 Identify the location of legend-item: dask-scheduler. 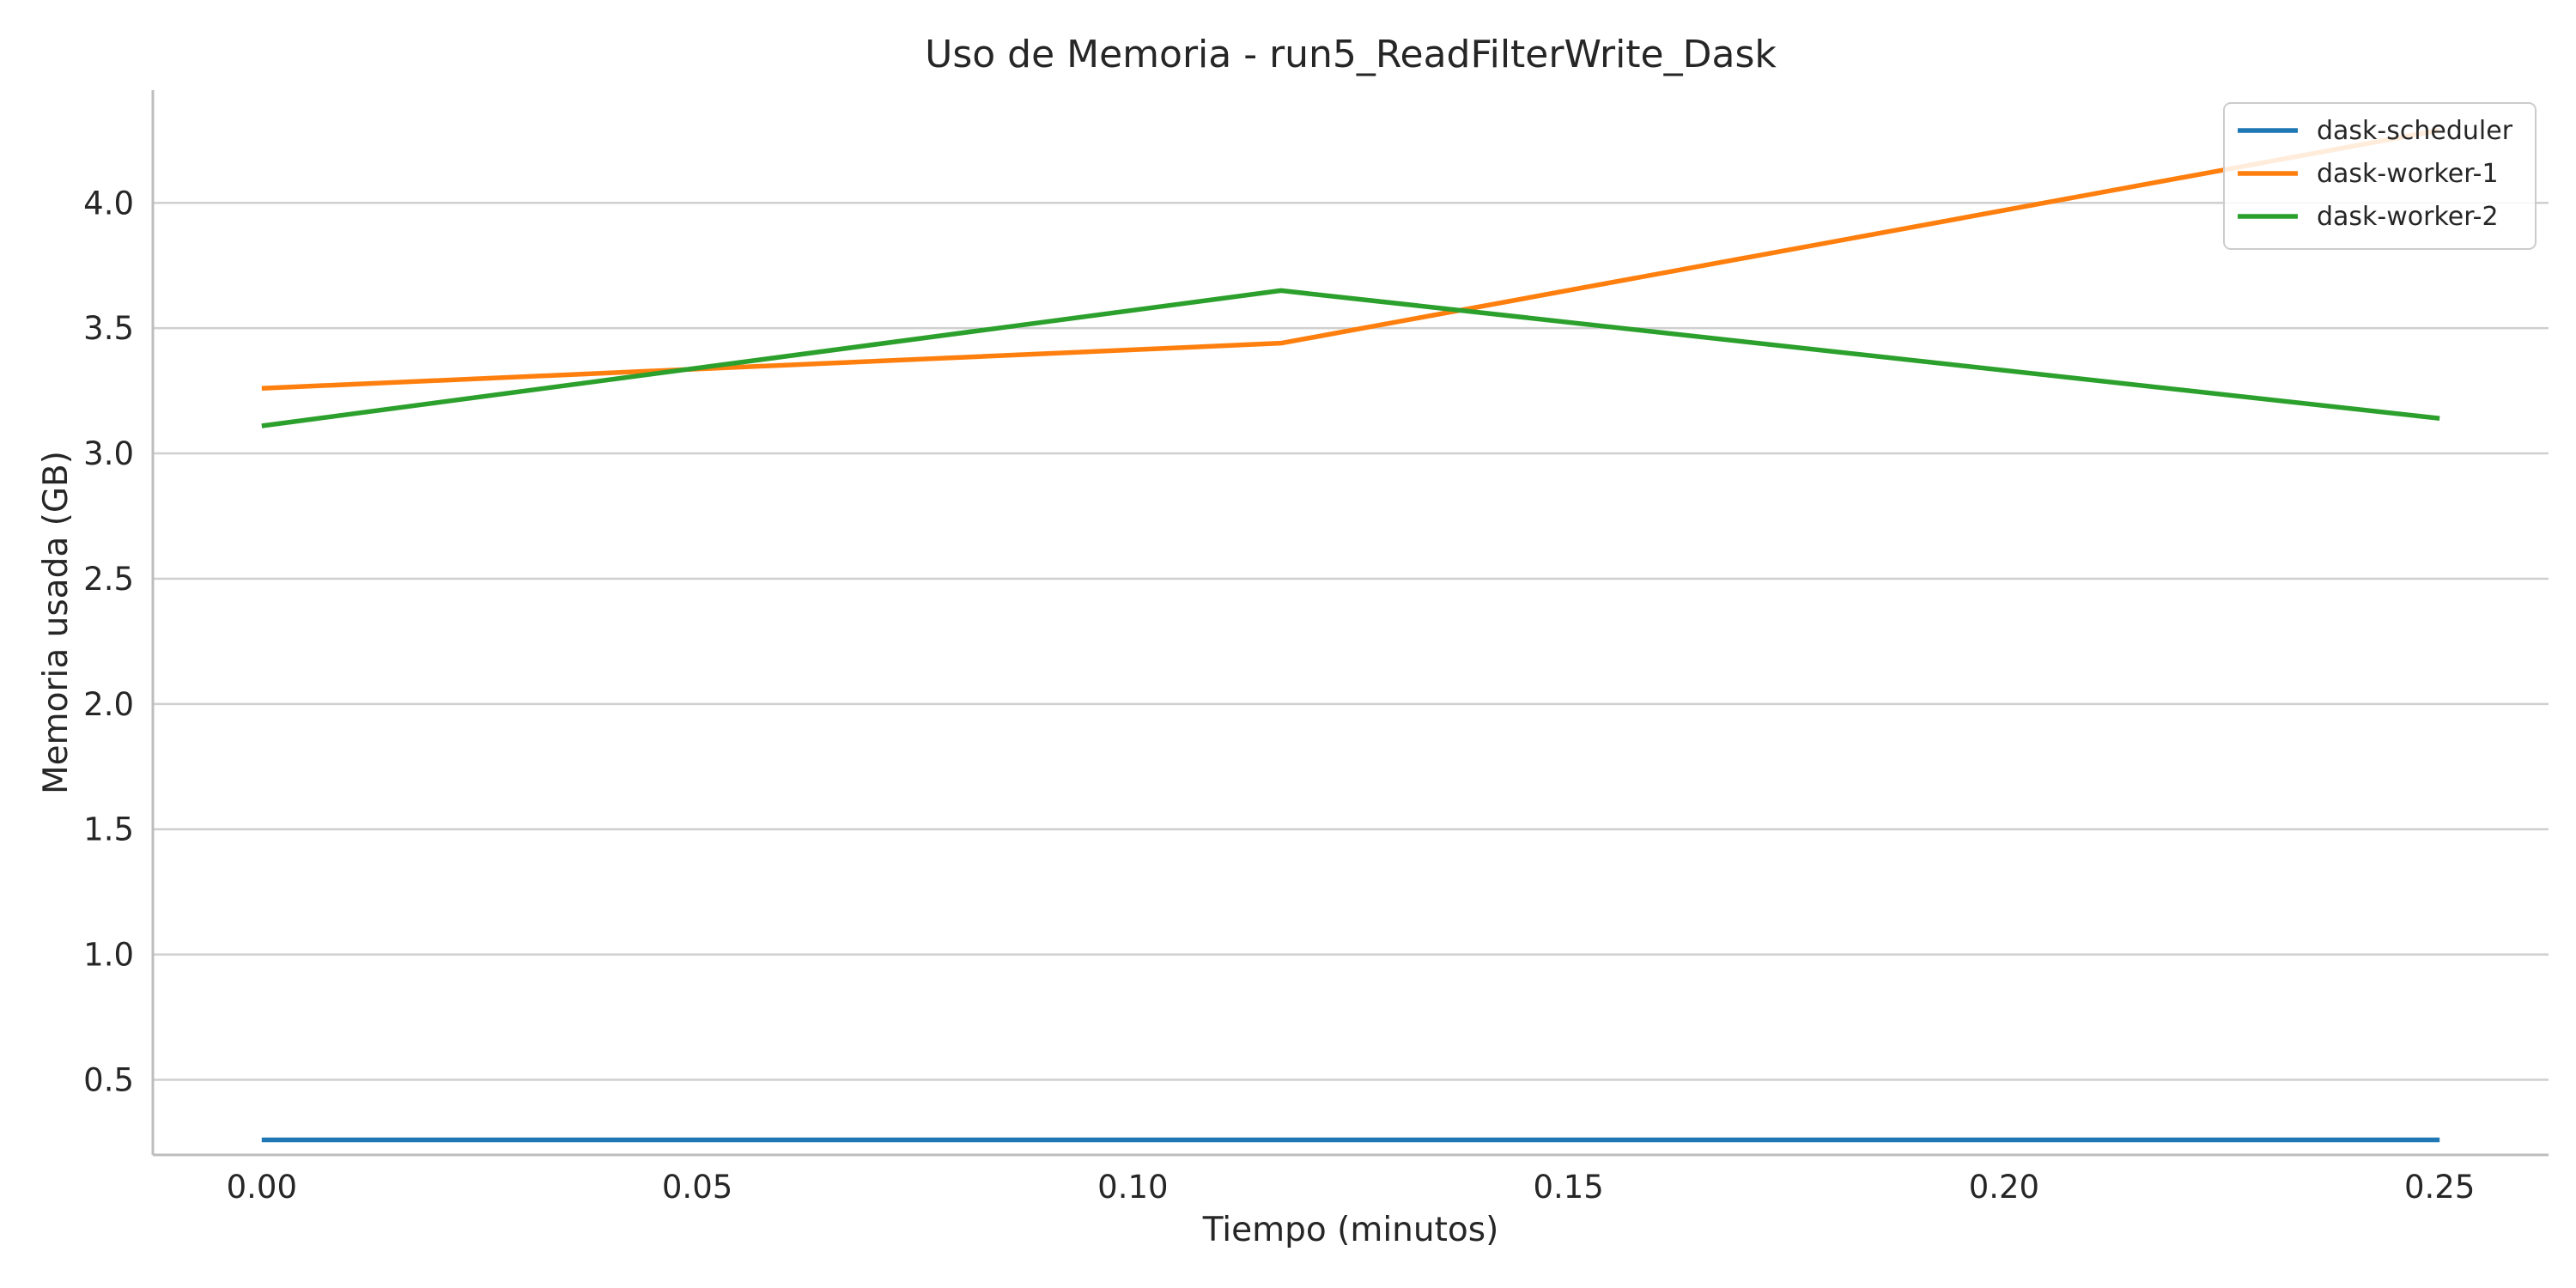
(2375, 131).